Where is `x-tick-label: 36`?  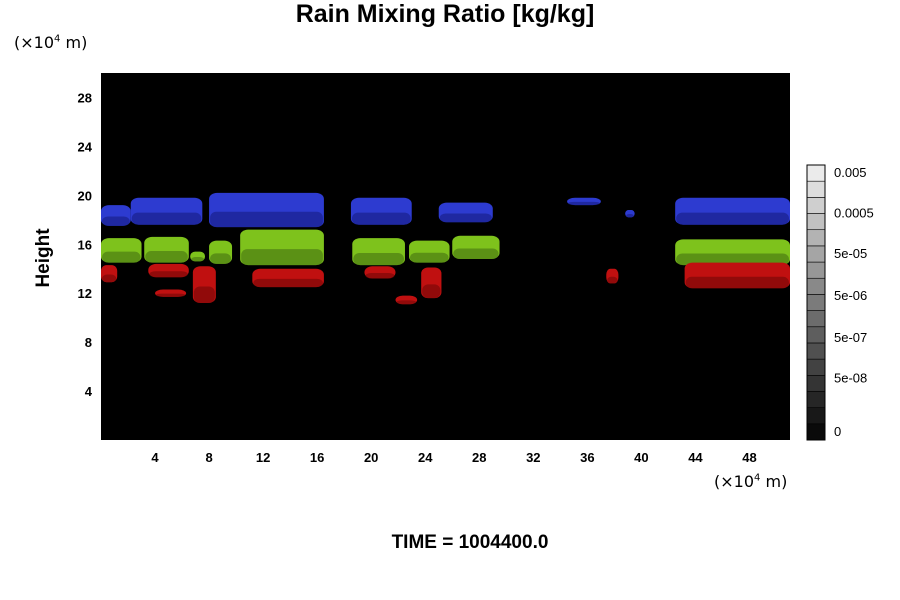 x-tick-label: 36 is located at coordinates (587, 457).